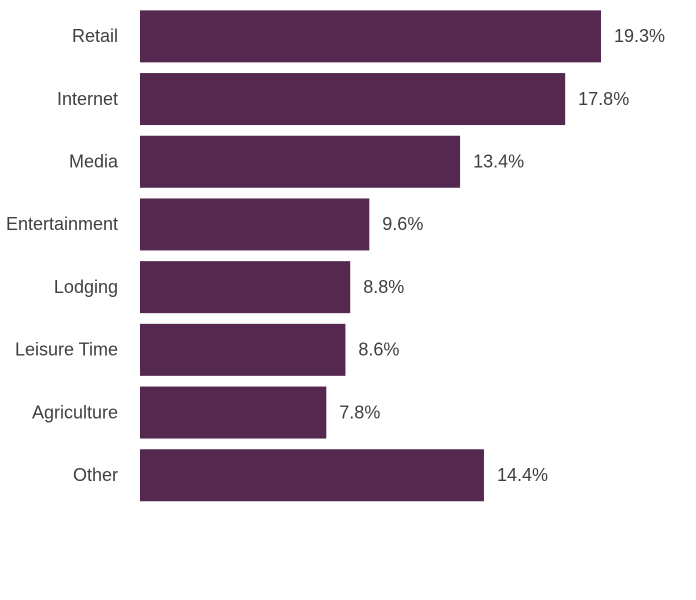 This screenshot has width=696, height=600. Describe the element at coordinates (66, 350) in the screenshot. I see `category-label: Leisure Time` at that location.